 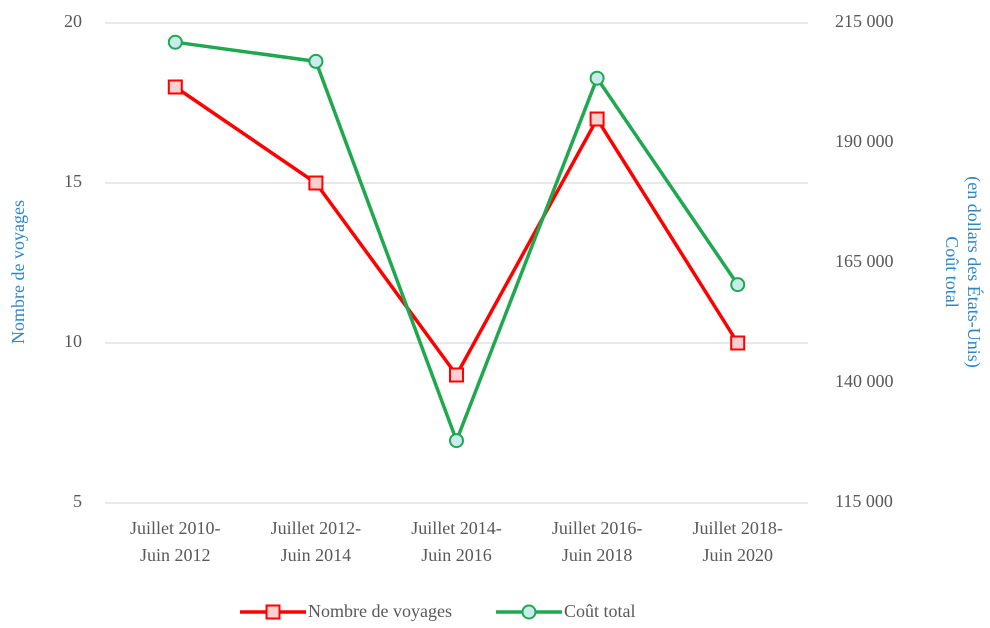 I want to click on x-tick-label: Juillet 2010-Juin 2012, so click(x=175, y=541).